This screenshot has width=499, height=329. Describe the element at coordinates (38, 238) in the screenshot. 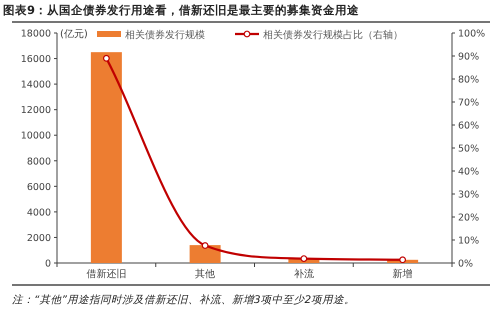

I see `y-tick-label: 2000` at that location.